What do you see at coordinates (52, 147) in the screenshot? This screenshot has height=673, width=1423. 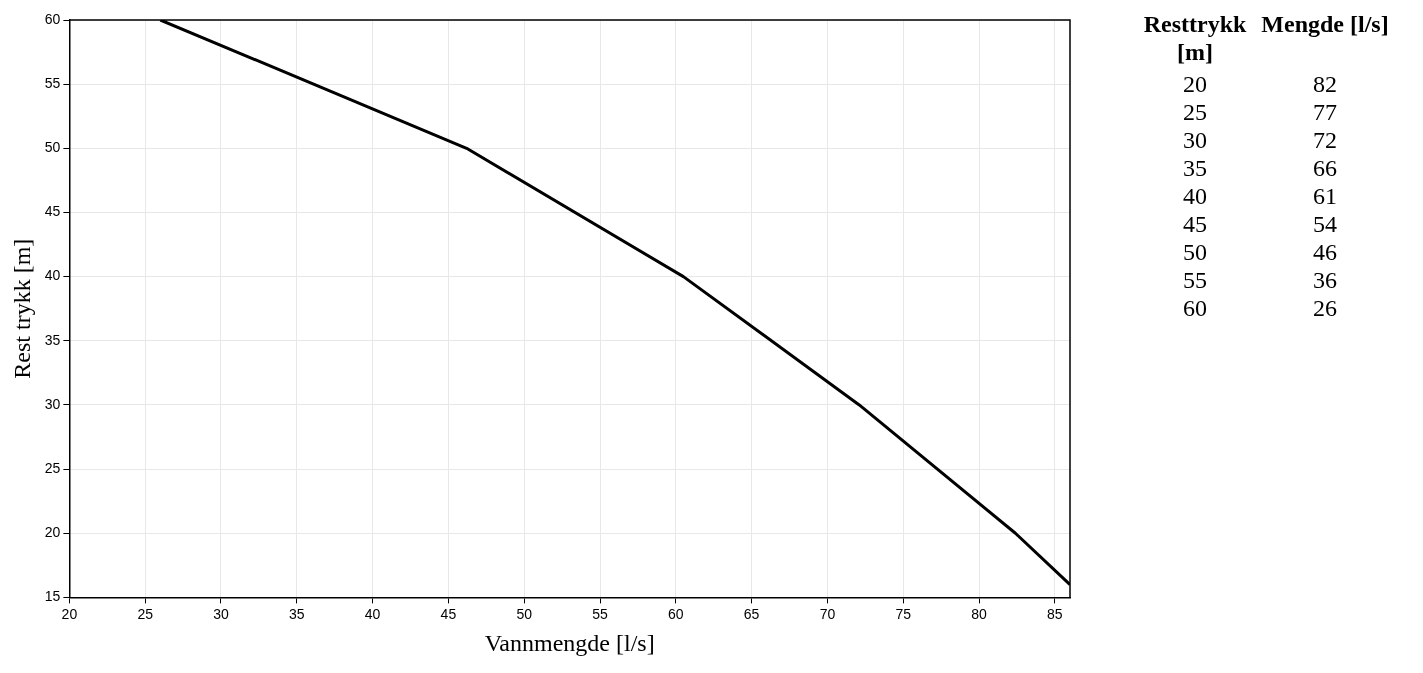 I see `y-tick-label: 50` at bounding box center [52, 147].